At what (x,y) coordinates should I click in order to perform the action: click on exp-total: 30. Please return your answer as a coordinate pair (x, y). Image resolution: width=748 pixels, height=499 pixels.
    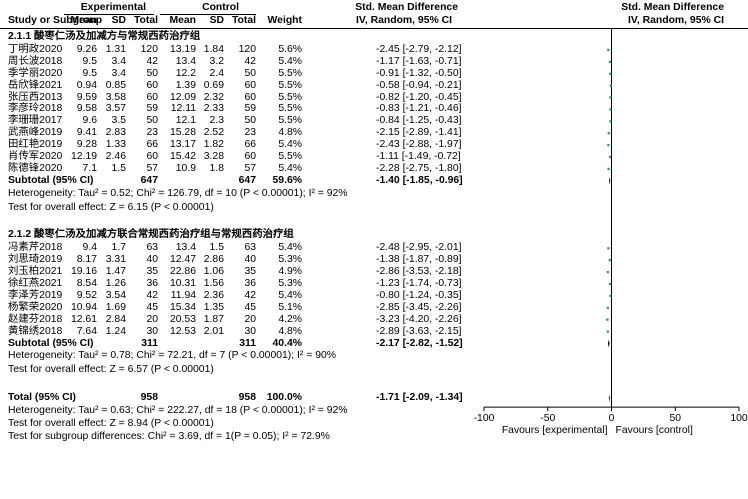
    Looking at the image, I should click on (152, 331).